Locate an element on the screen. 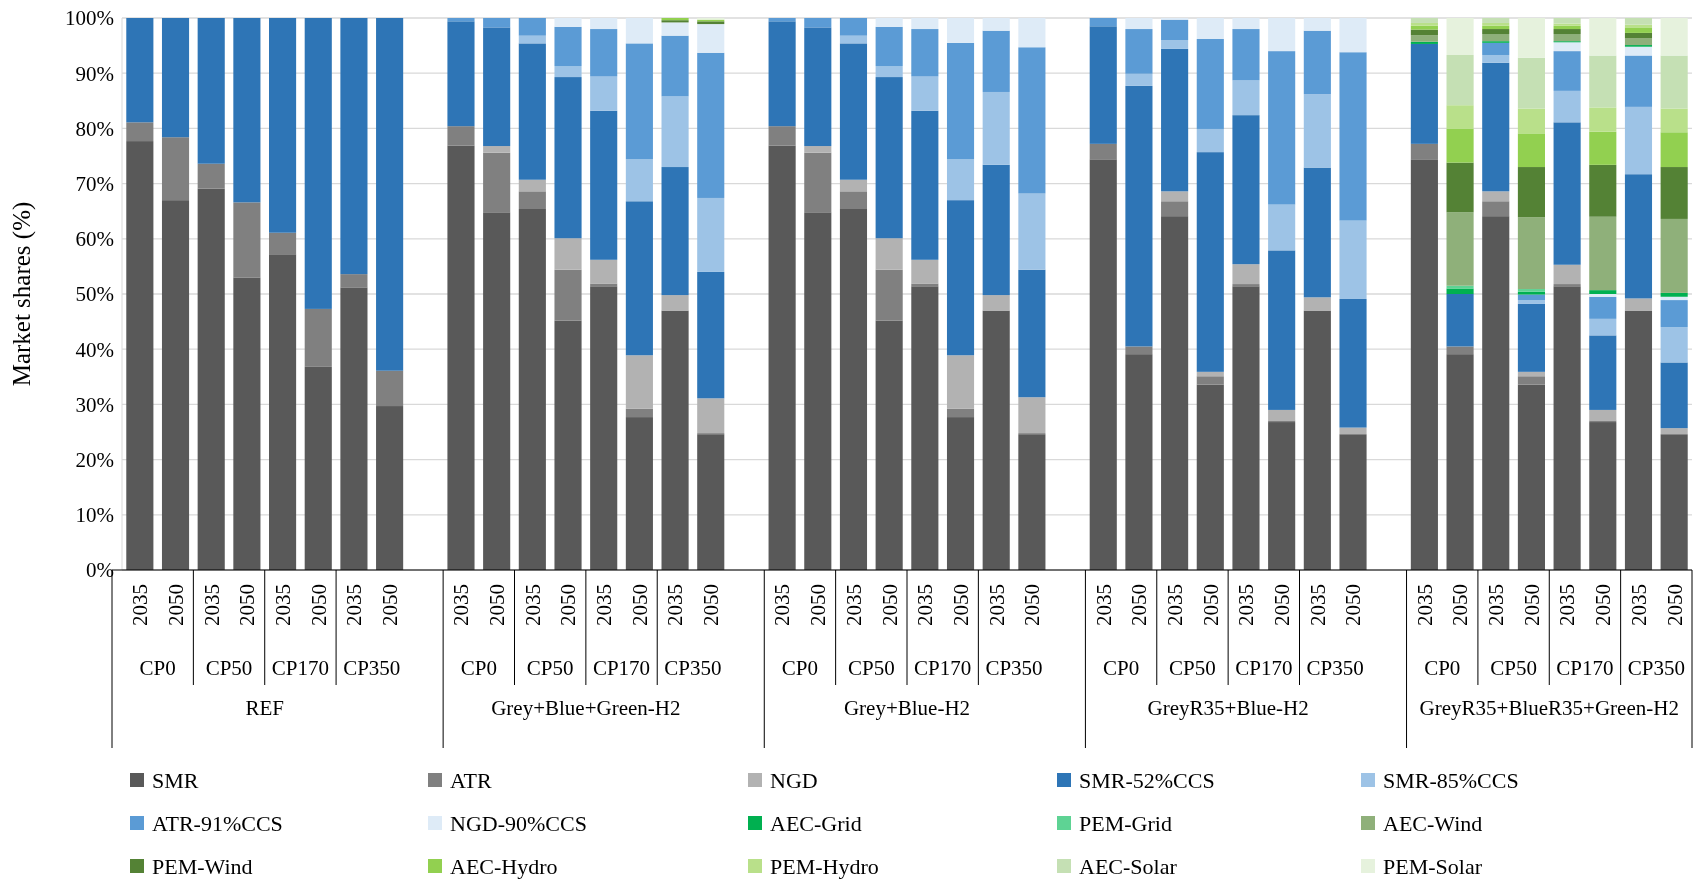 This screenshot has height=882, width=1700. y-tick-label: 0% is located at coordinates (100, 570).